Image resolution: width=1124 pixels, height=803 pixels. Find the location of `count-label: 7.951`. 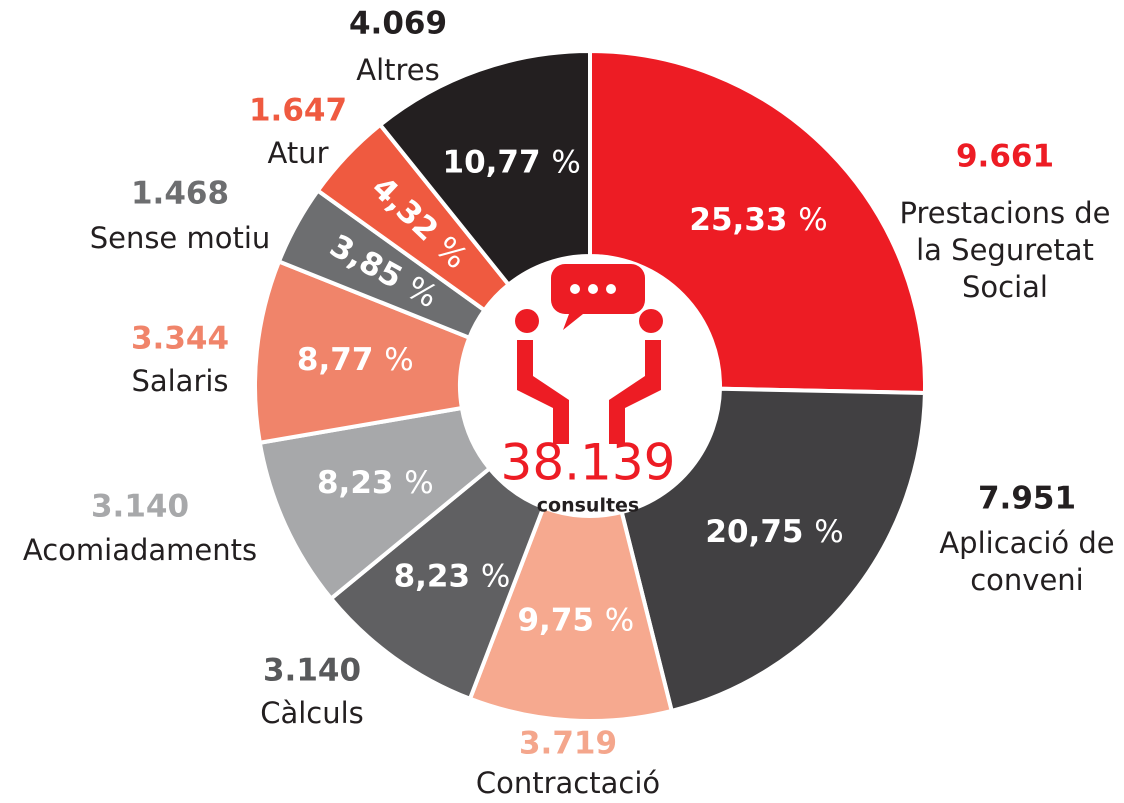

count-label: 7.951 is located at coordinates (1027, 499).